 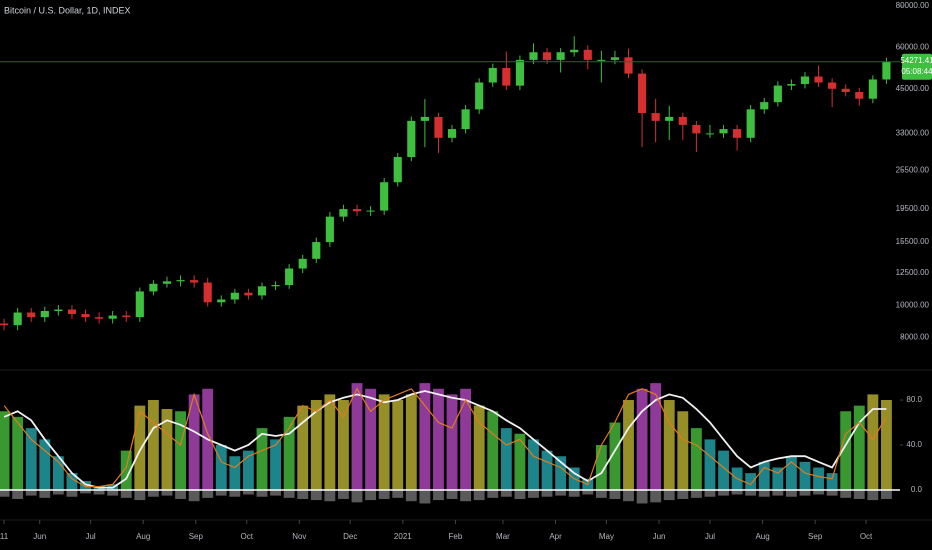 I want to click on y-tick-label: 80000.00, so click(x=913, y=5).